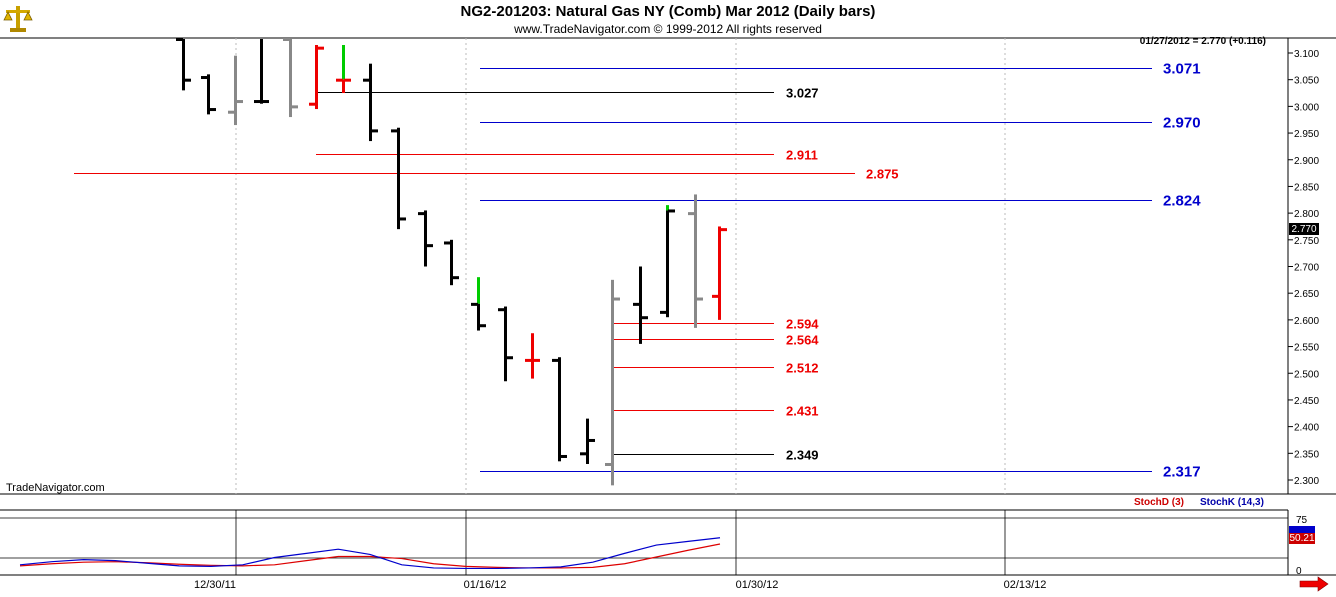 The width and height of the screenshot is (1336, 597). Describe the element at coordinates (1306, 161) in the screenshot. I see `price-tick-label: 2.900` at that location.